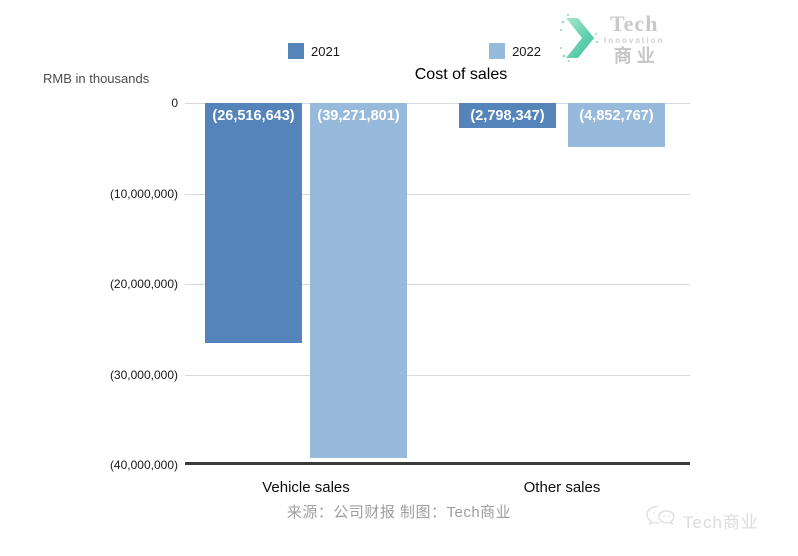 Image resolution: width=798 pixels, height=556 pixels. Describe the element at coordinates (414, 51) in the screenshot. I see `chart-legend: 2021 2022` at that location.